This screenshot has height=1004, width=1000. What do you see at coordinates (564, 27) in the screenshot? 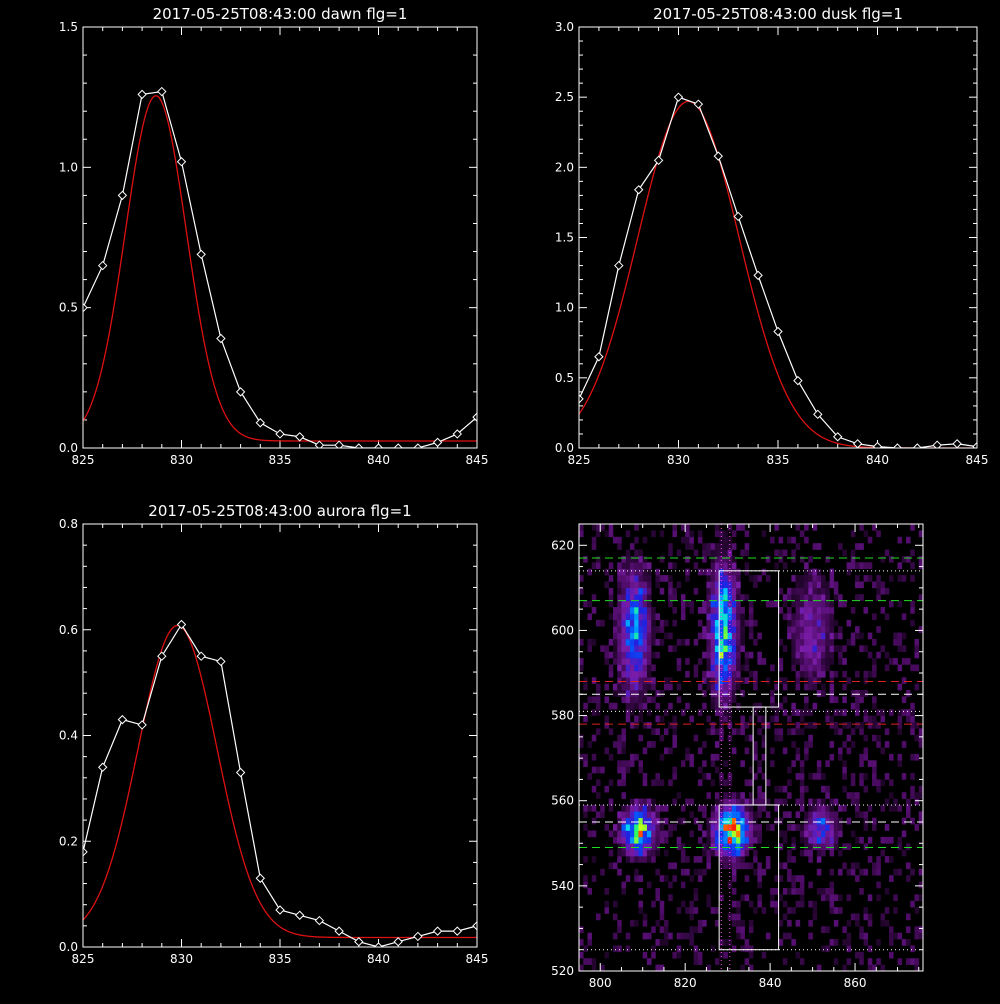
I see `y-tick-label: 3.0` at bounding box center [564, 27].